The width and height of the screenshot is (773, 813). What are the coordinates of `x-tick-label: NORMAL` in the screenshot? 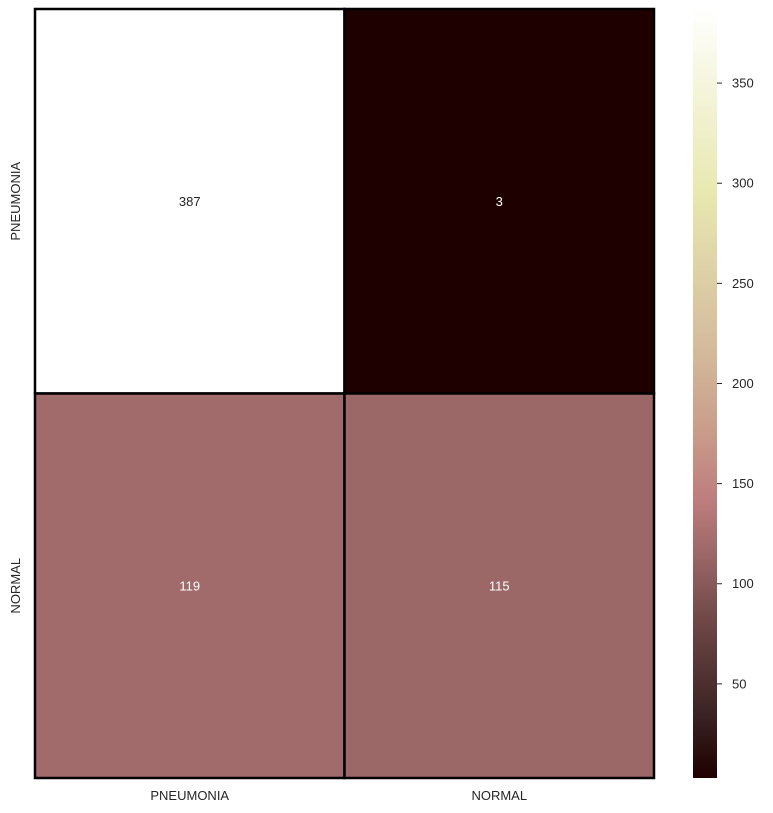 It's located at (499, 795).